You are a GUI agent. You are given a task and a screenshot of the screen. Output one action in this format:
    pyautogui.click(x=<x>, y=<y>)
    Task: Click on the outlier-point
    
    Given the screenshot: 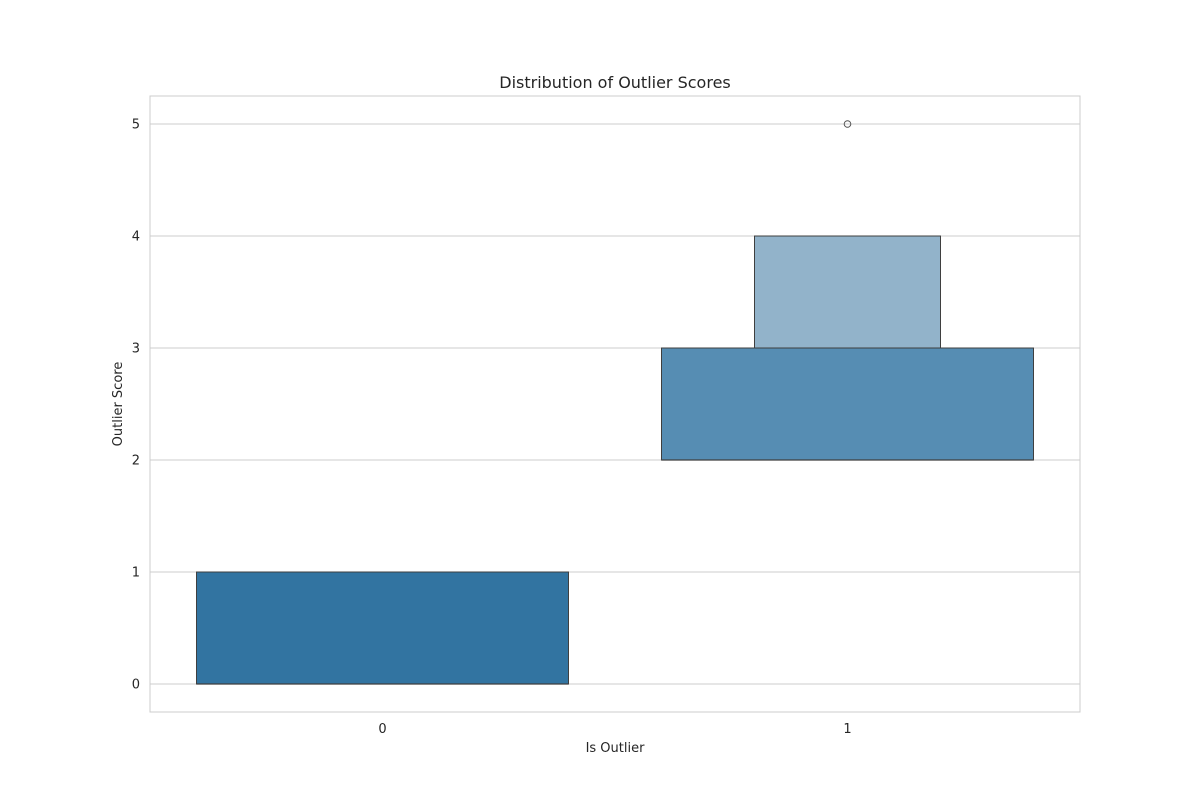 What is the action you would take?
    pyautogui.click(x=847, y=124)
    